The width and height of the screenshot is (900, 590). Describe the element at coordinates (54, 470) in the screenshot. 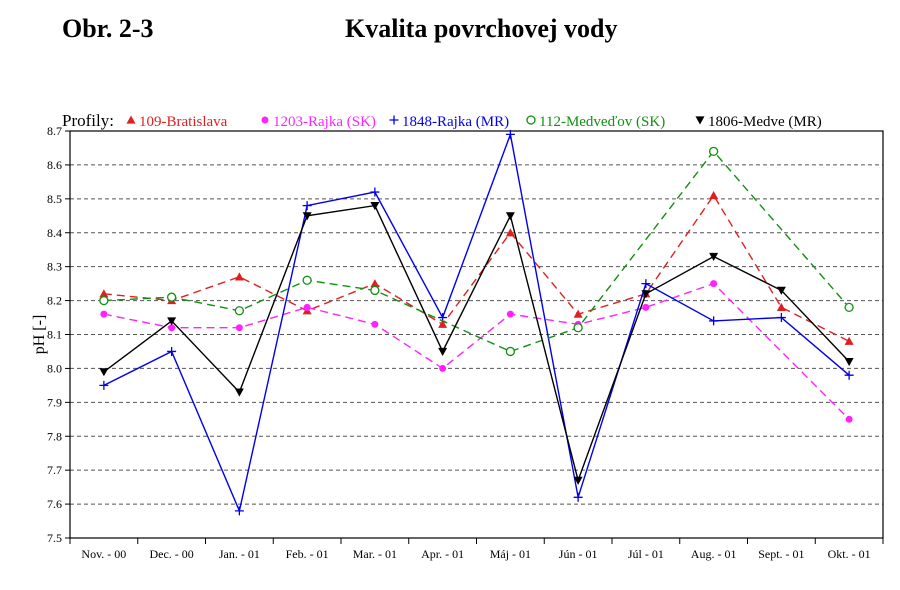

I see `y-tick-label: 7.7` at that location.